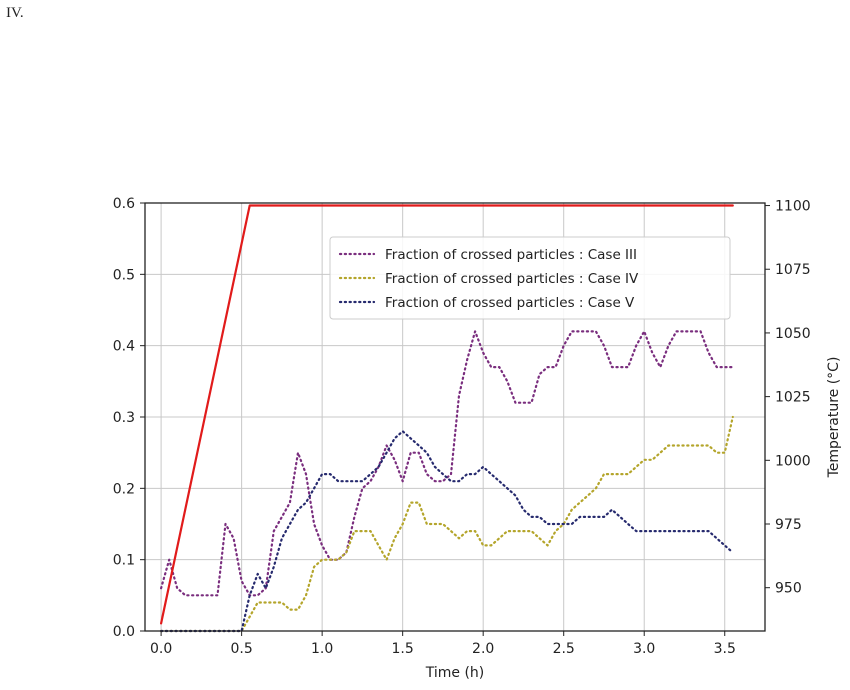  What do you see at coordinates (512, 279) in the screenshot?
I see `legend-label: Fraction of crossed particles : Case IV` at bounding box center [512, 279].